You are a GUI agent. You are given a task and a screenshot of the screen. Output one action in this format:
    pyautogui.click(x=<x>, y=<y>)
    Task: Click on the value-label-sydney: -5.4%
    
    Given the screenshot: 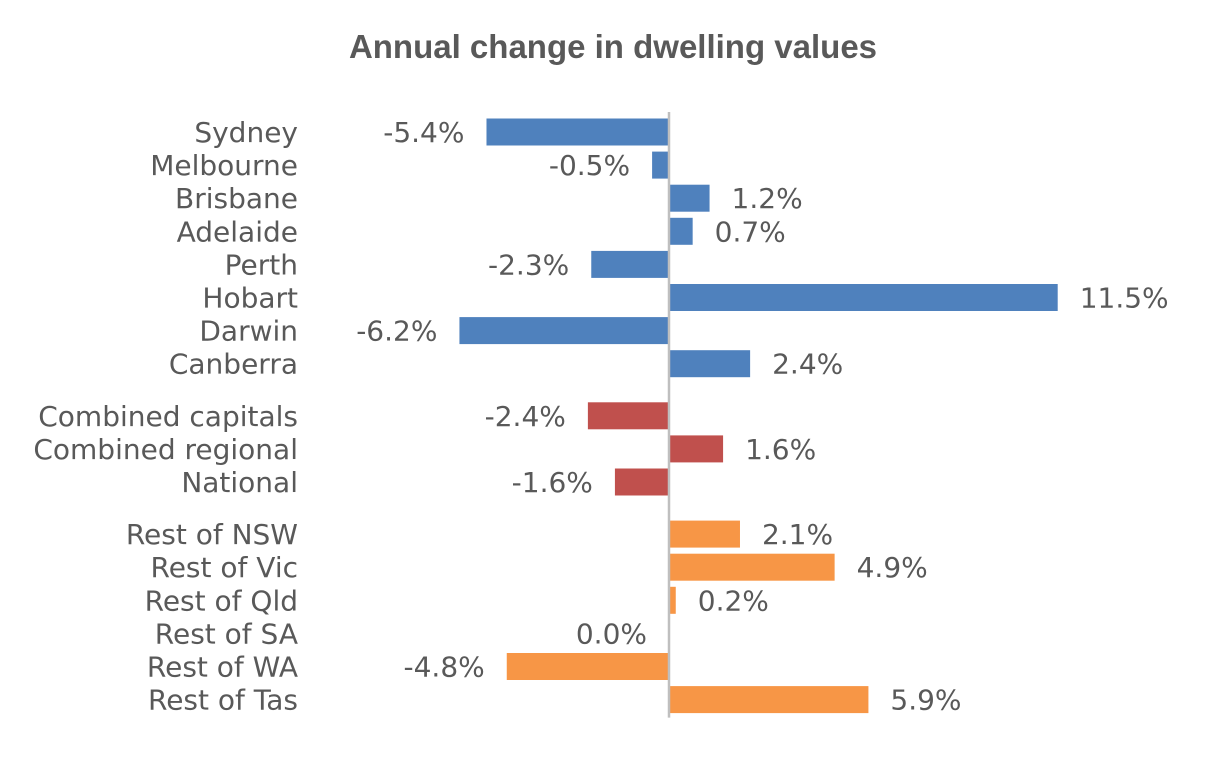 What is the action you would take?
    pyautogui.click(x=423, y=132)
    